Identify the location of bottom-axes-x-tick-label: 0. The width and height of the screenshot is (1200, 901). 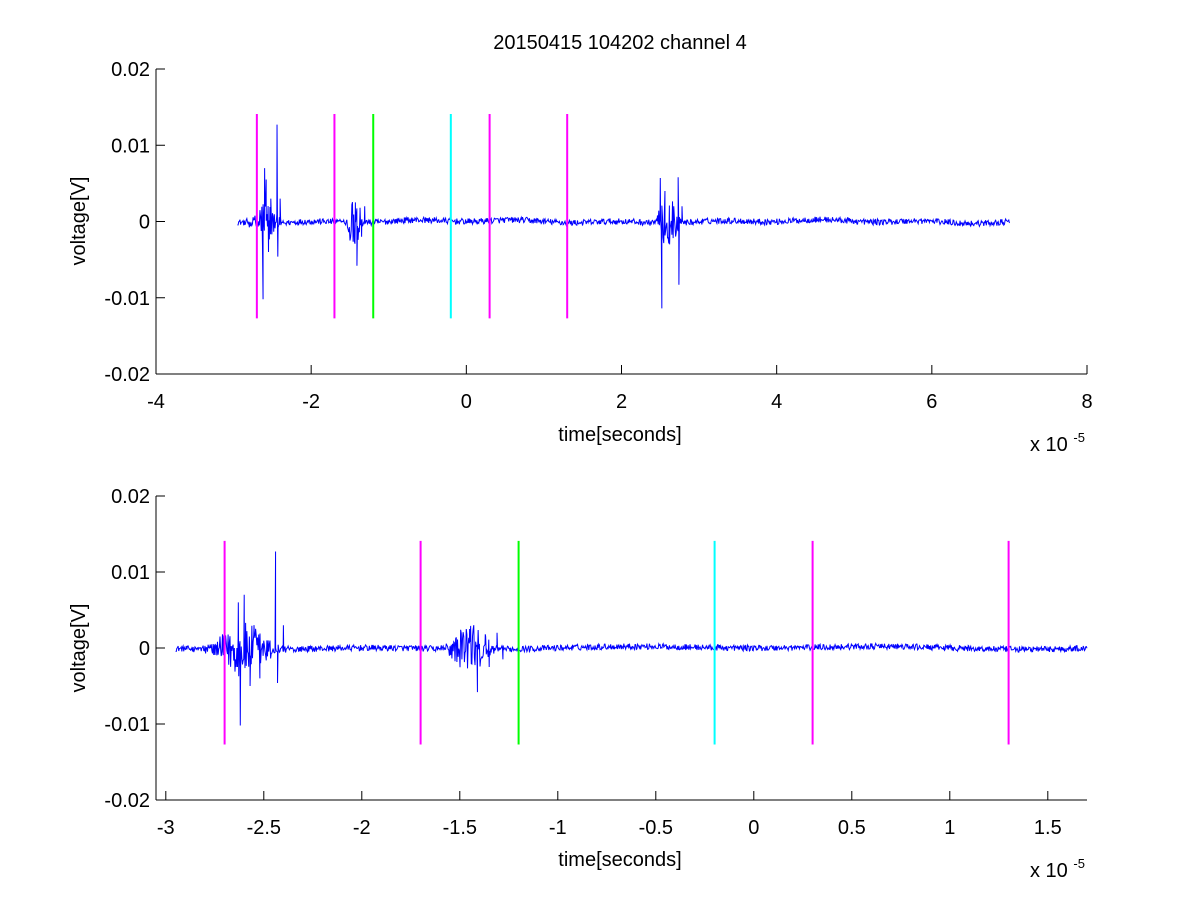
(753, 828).